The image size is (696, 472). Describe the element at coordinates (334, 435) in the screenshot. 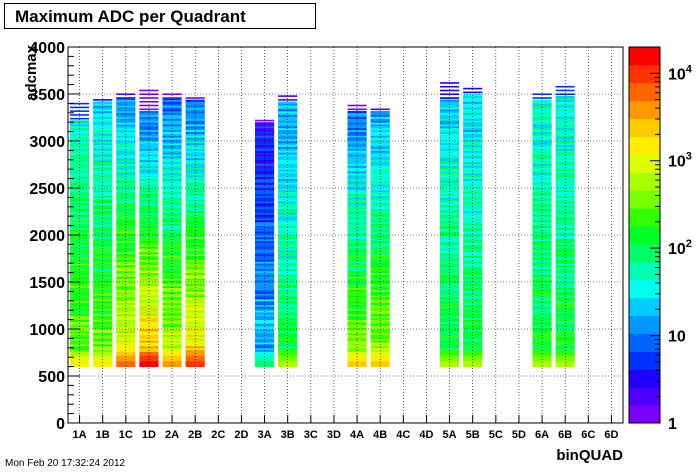

I see `x-tick-label: 3D` at that location.